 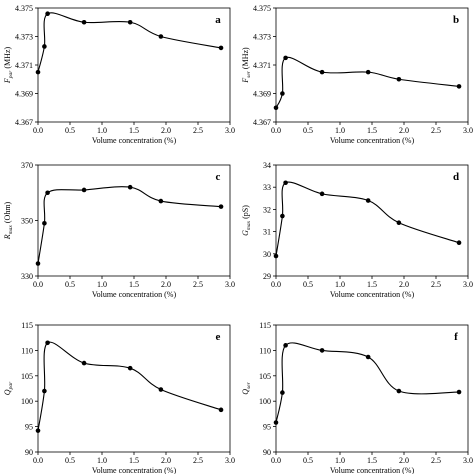 What do you see at coordinates (267, 427) in the screenshot?
I see `y-tick-label: 95` at bounding box center [267, 427].